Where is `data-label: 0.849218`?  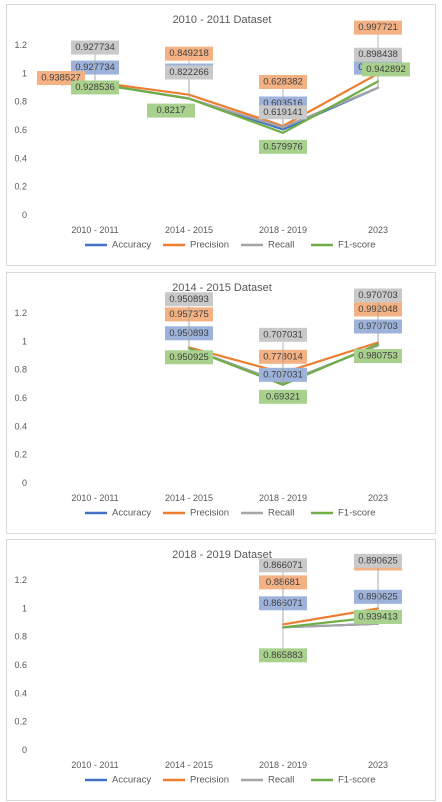 data-label: 0.849218 is located at coordinates (189, 53).